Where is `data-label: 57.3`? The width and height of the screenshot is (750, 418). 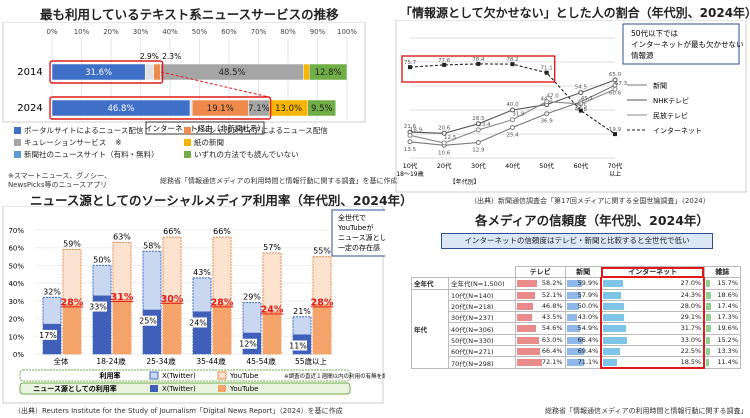 data-label: 57.3 is located at coordinates (621, 84).